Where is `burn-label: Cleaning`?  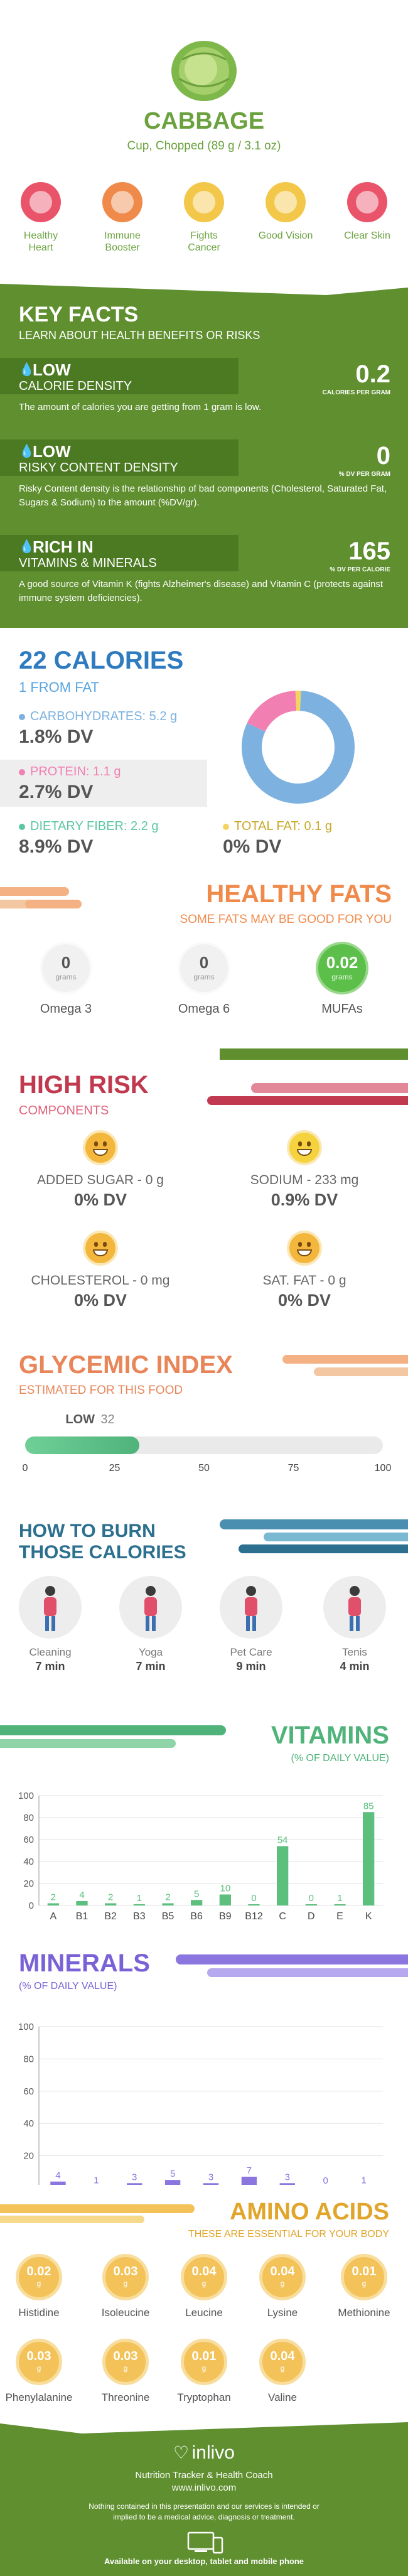 burn-label: Cleaning is located at coordinates (50, 1652).